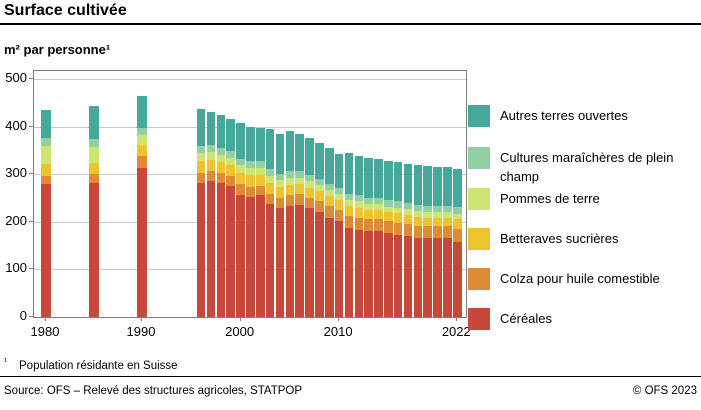 This screenshot has width=701, height=410. I want to click on x-axis-label-2010: 2010, so click(338, 331).